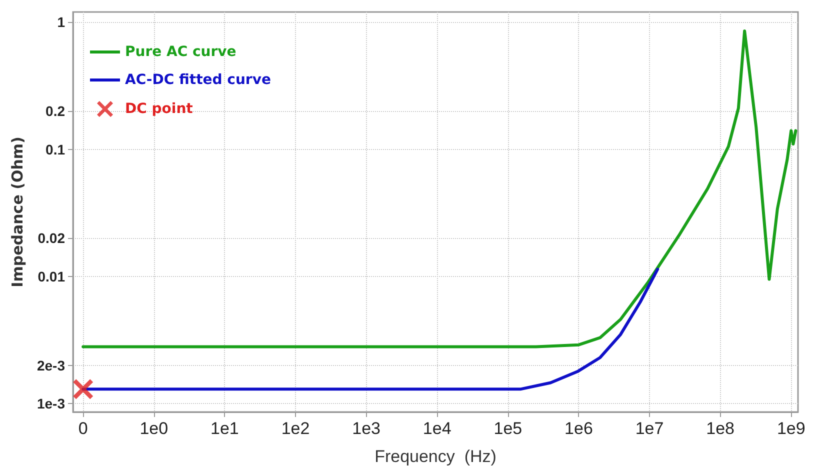 The height and width of the screenshot is (474, 819). I want to click on y-tick-label: 0.02, so click(52, 238).